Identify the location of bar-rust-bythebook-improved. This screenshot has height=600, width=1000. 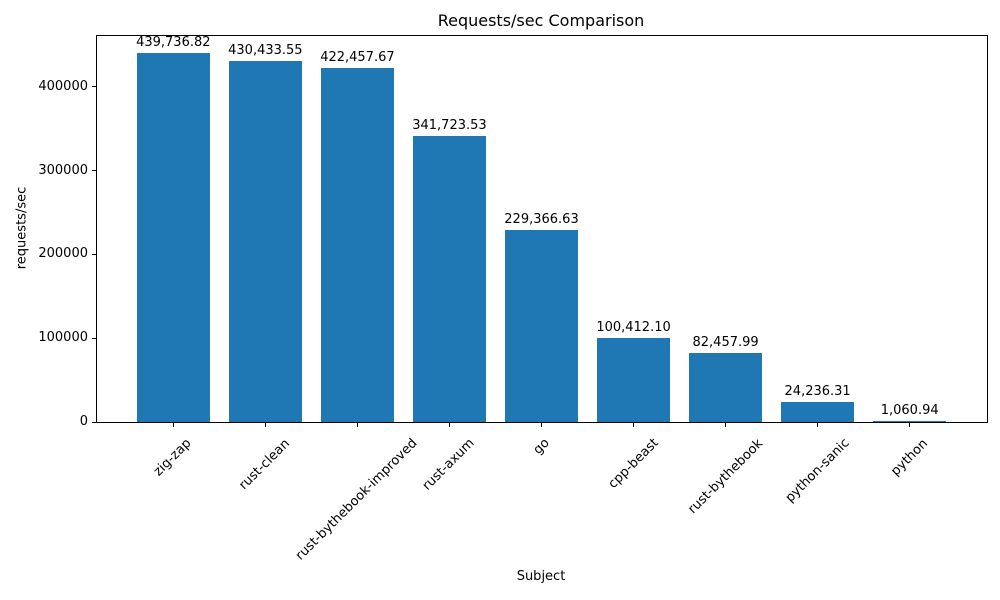
(357, 244).